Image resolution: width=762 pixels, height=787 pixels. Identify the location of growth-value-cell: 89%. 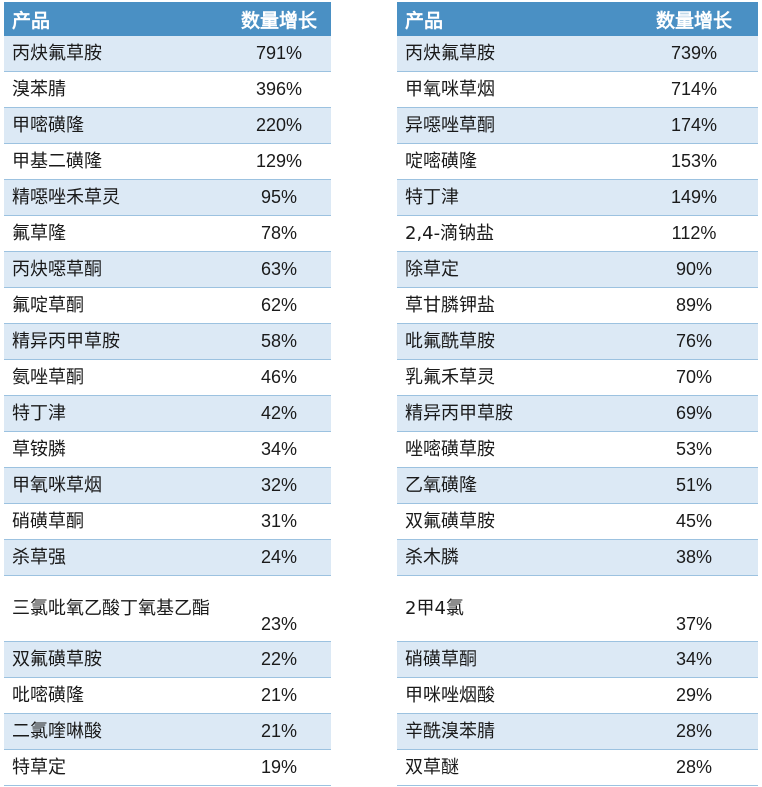
(694, 305).